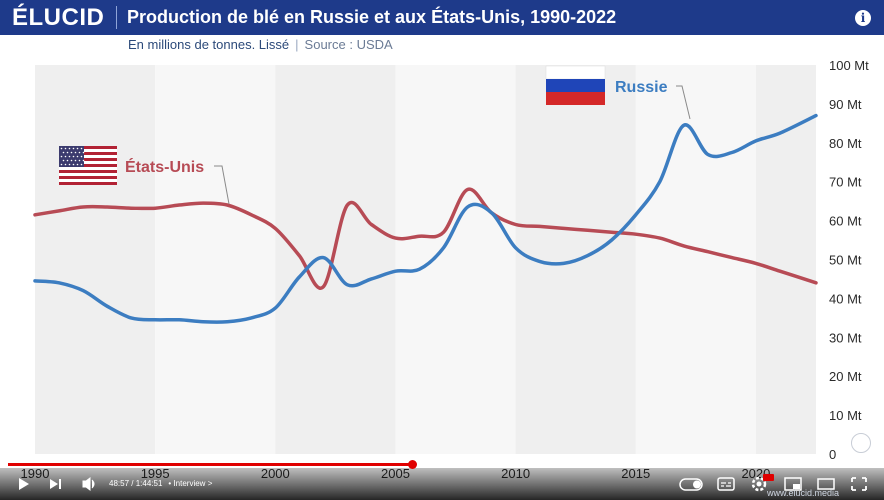 This screenshot has width=884, height=500. I want to click on y-tick-label: 80 Mt, so click(845, 143).